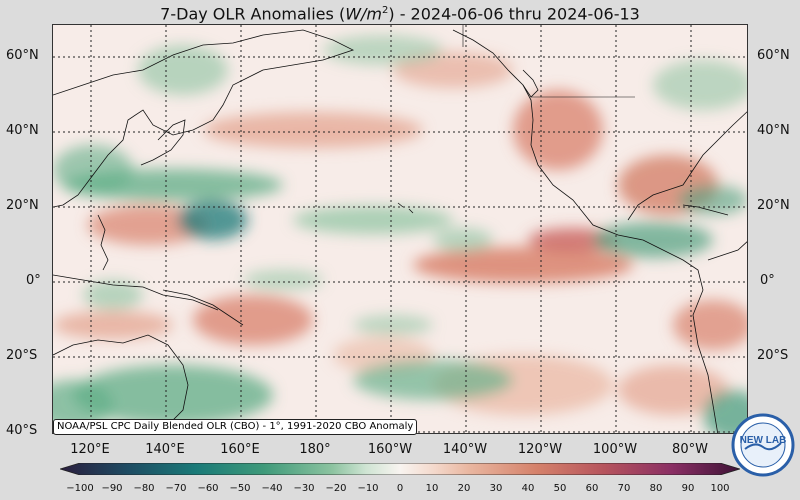 Image resolution: width=800 pixels, height=500 pixels. What do you see at coordinates (112, 488) in the screenshot?
I see `colorbar-tick-label: −90` at bounding box center [112, 488].